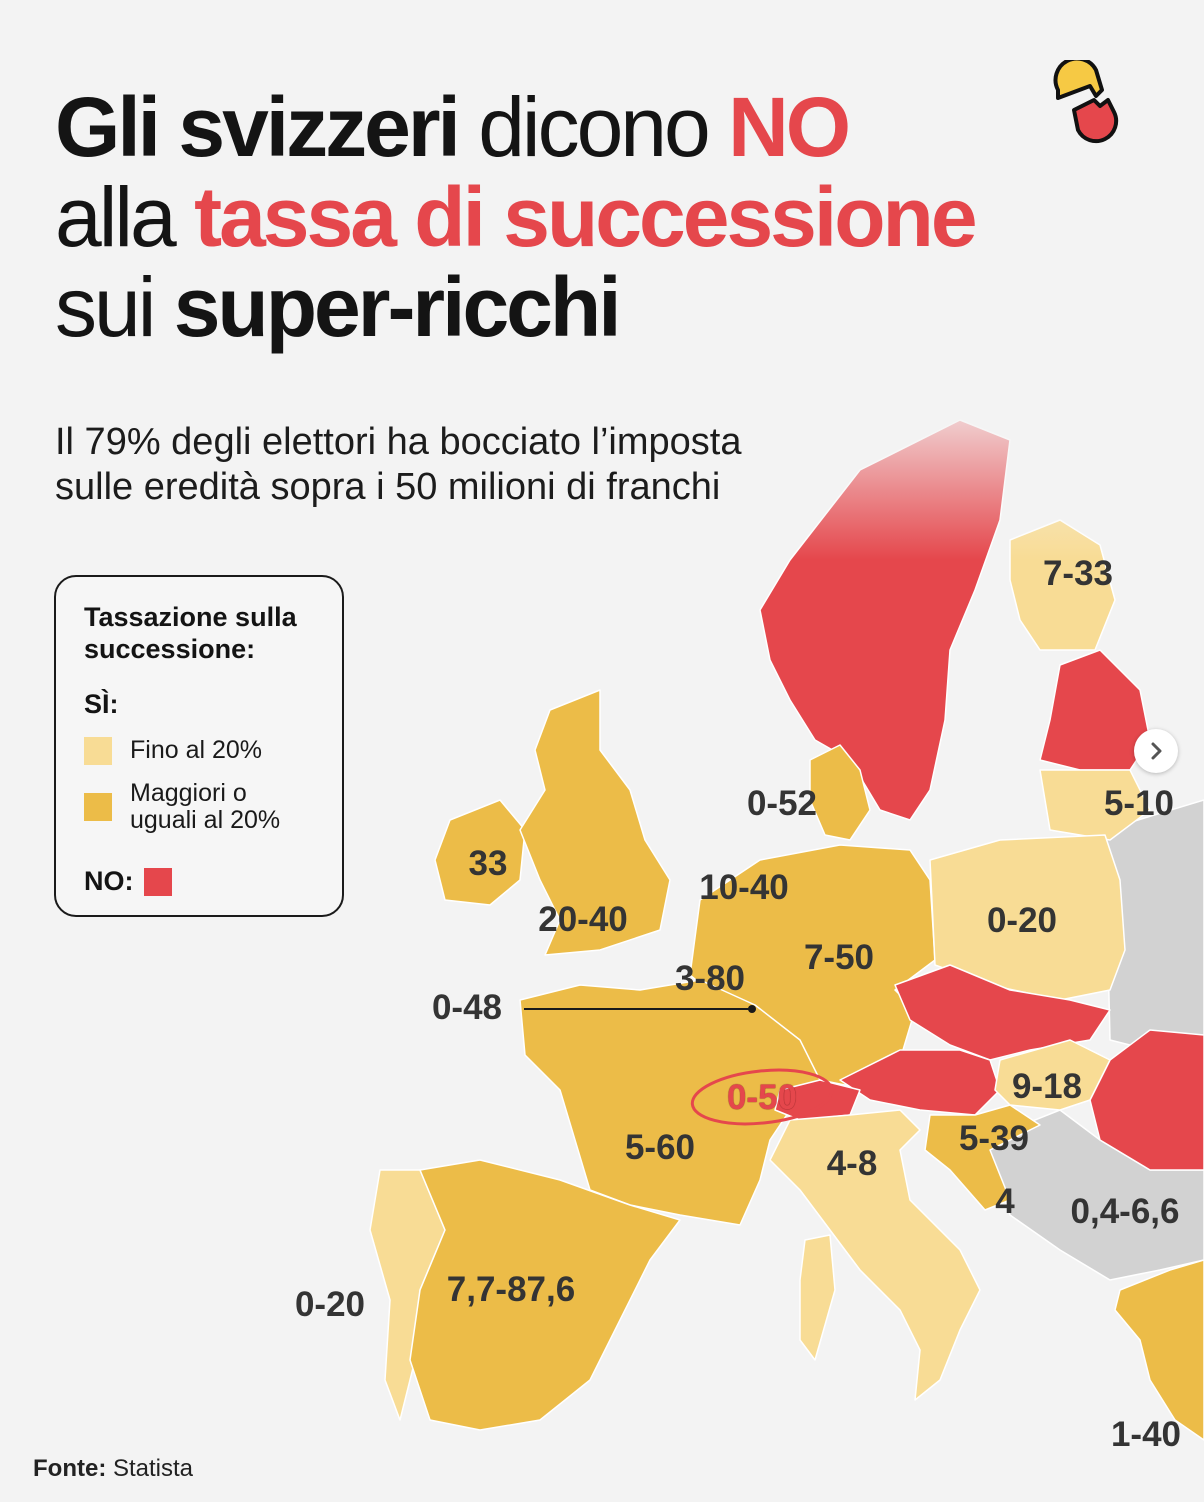 The height and width of the screenshot is (1502, 1204). I want to click on title-say: dicono, so click(593, 127).